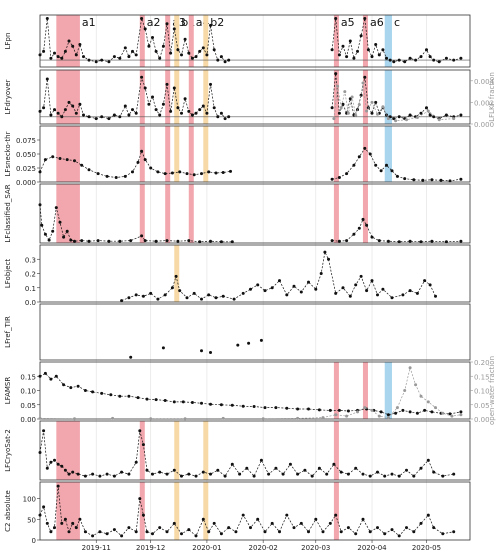 This screenshot has height=553, width=500. What do you see at coordinates (482, 420) in the screenshot?
I see `y2-tick-label: 0.00` at bounding box center [482, 420].